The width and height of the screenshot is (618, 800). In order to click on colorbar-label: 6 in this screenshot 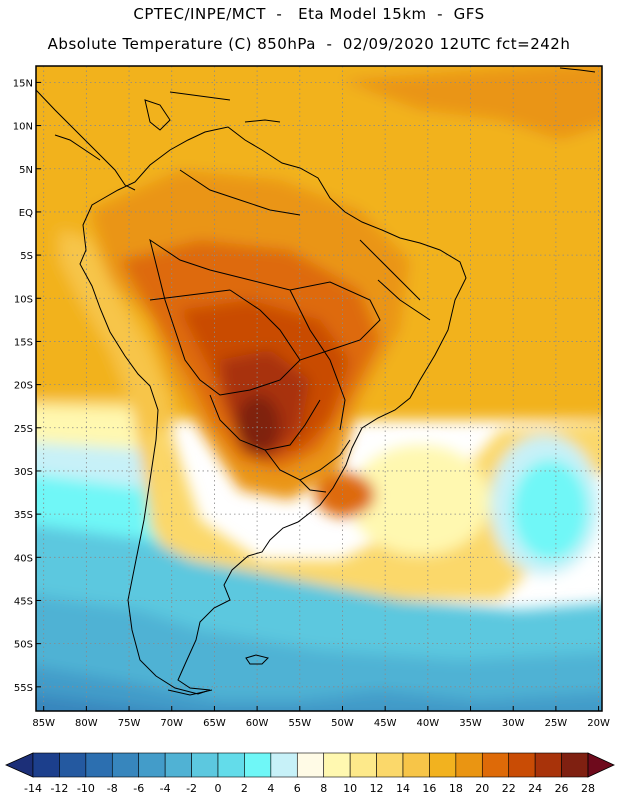, I will do `click(297, 788)`.